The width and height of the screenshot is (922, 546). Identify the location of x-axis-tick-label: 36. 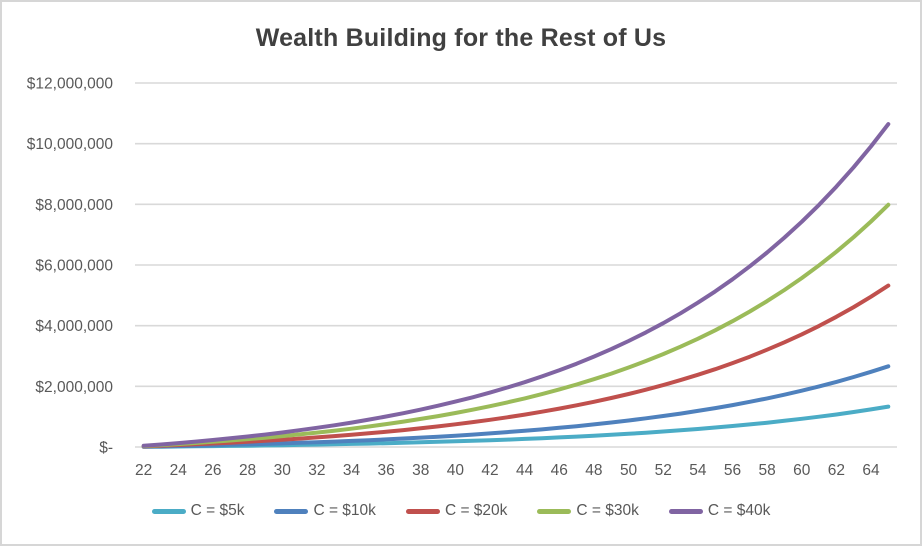
(385, 470).